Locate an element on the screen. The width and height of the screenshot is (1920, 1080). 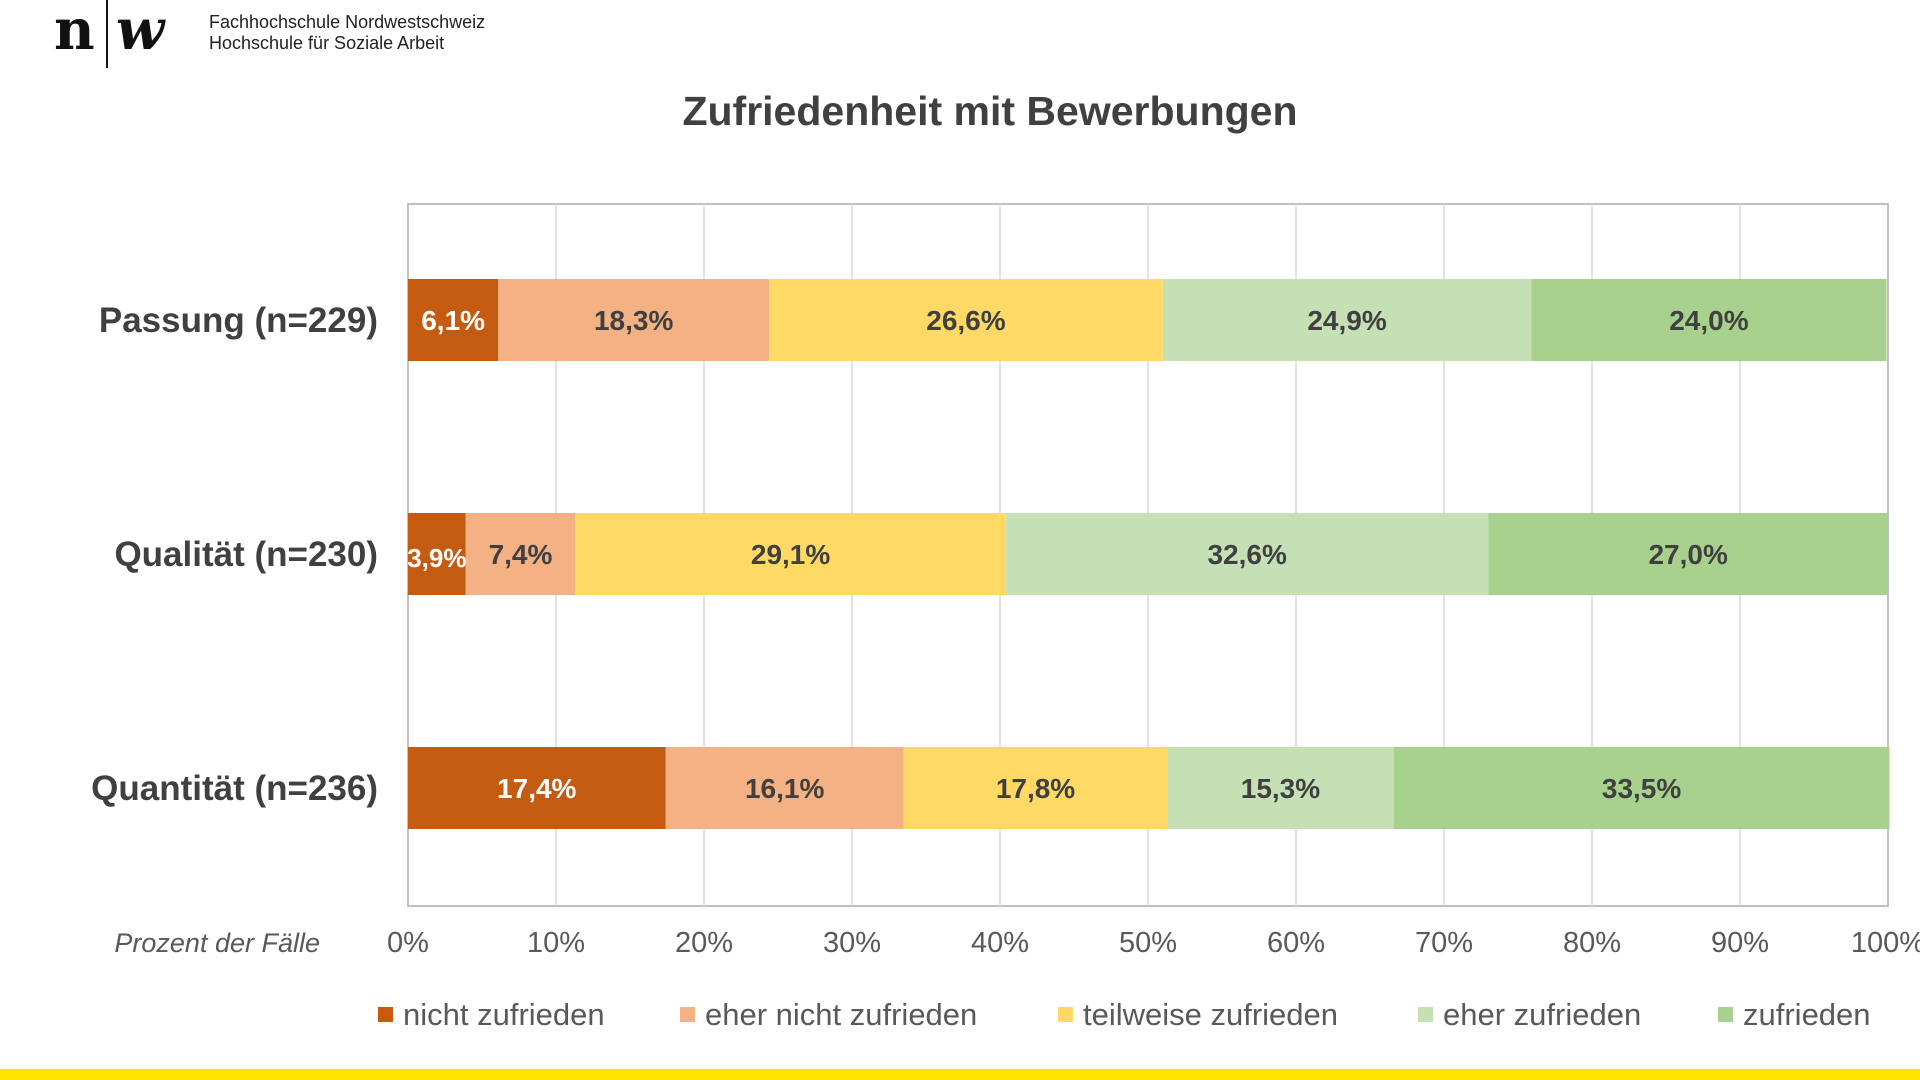
data-label: 16,1% is located at coordinates (784, 788).